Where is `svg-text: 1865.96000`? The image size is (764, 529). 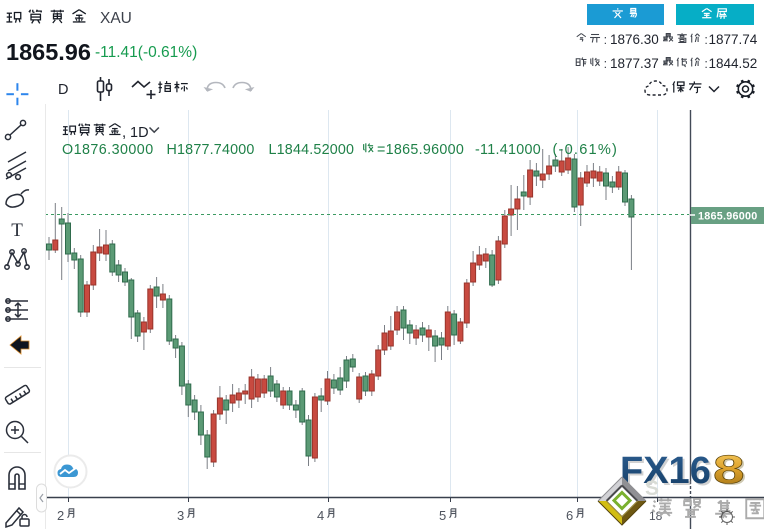
svg-text: 1865.96000 is located at coordinates (728, 216).